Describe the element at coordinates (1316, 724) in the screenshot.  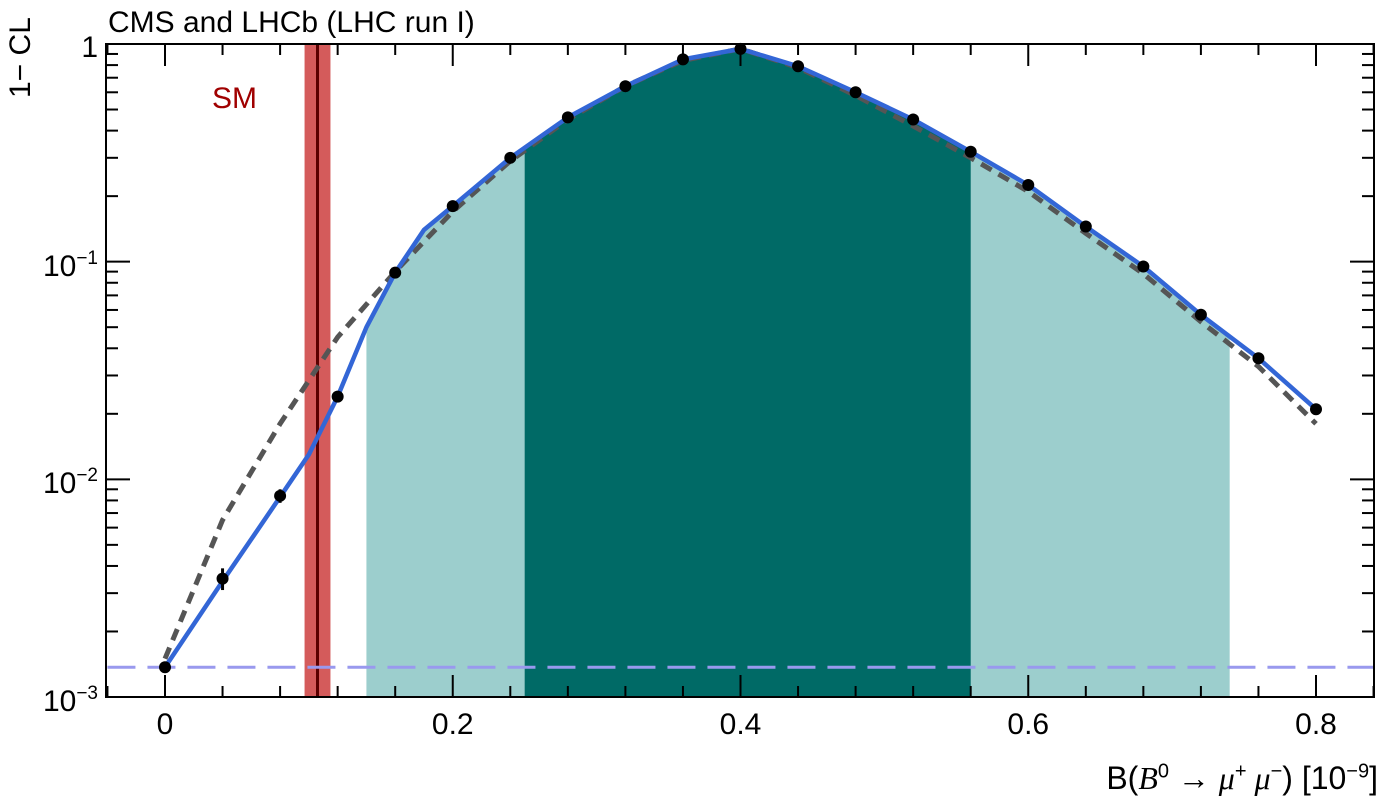
I see `x-tick-label: 0.8` at that location.